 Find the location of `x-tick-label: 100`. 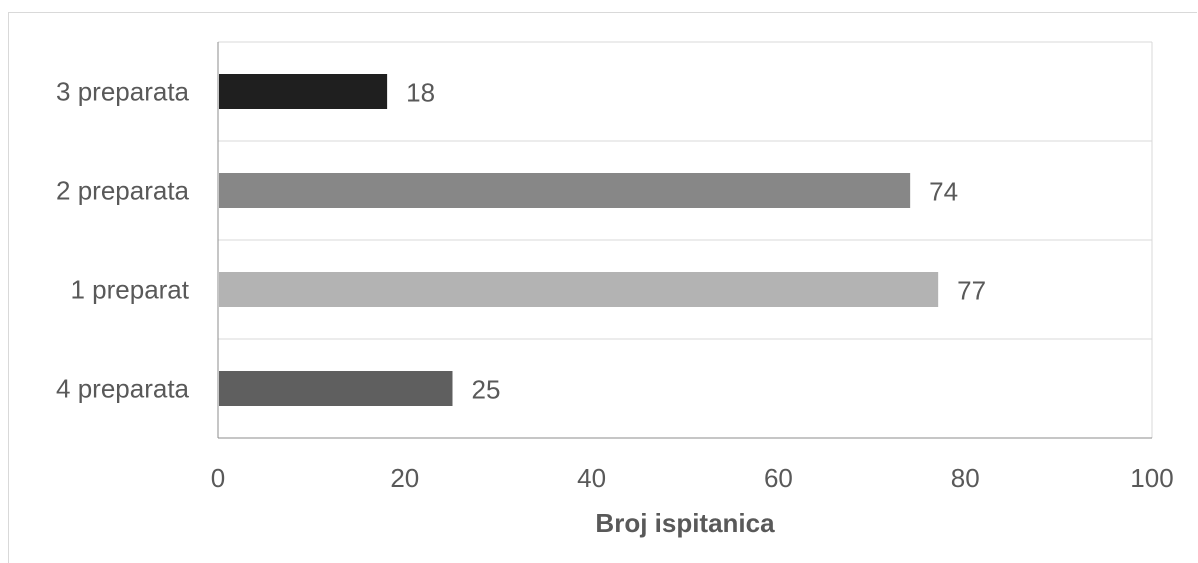

x-tick-label: 100 is located at coordinates (1151, 478).